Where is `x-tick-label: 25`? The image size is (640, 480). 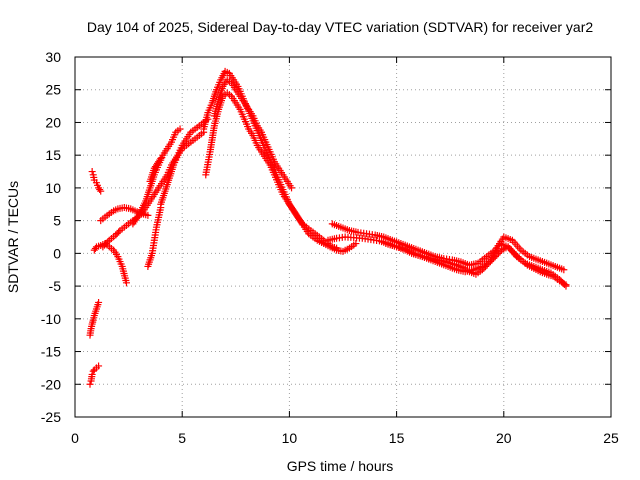 x-tick-label: 25 is located at coordinates (611, 438).